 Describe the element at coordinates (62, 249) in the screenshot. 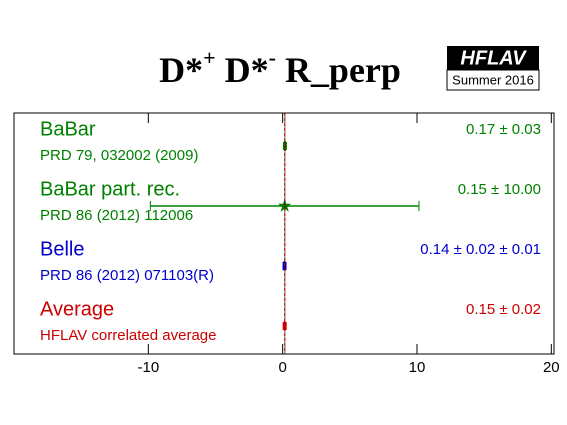

I see `entry-name: Belle` at that location.